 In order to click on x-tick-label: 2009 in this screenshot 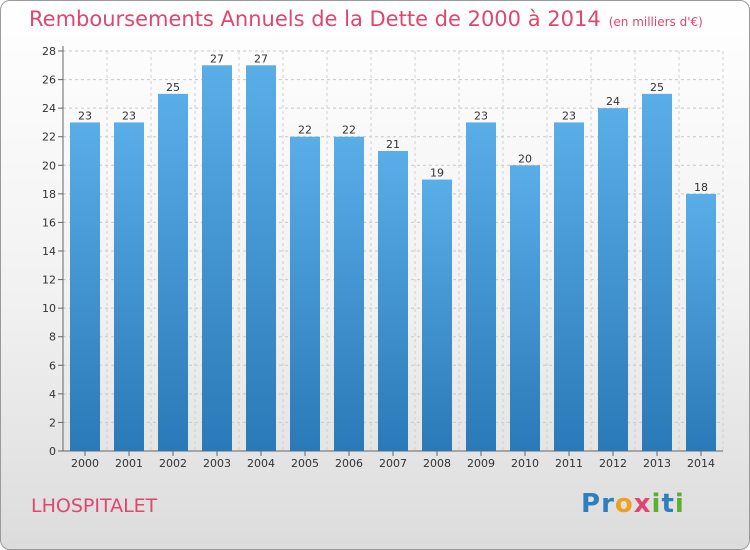, I will do `click(481, 463)`.